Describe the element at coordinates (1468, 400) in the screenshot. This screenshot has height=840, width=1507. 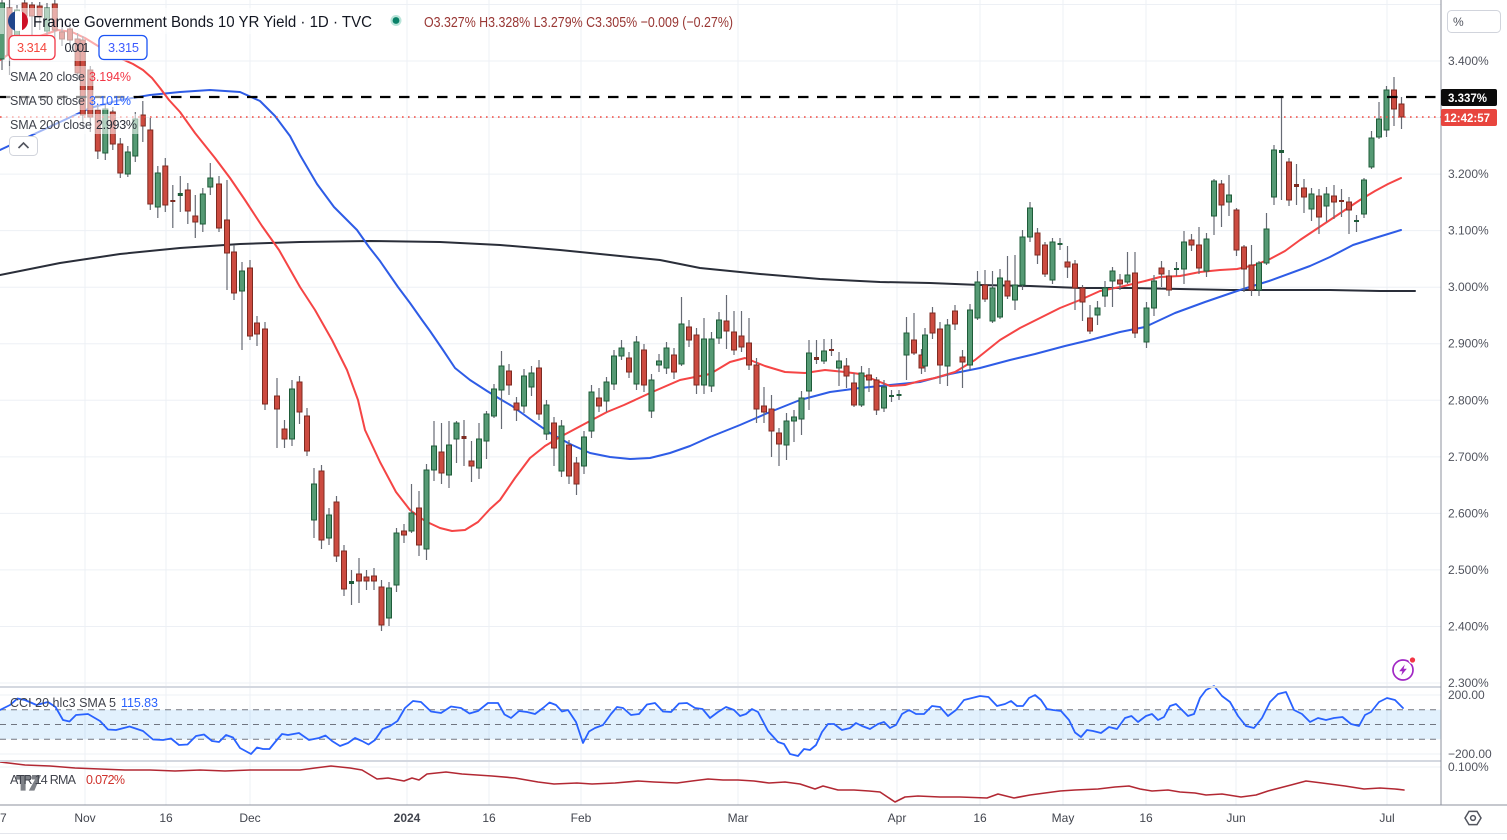
I see `svg-text: 2.800%` at that location.